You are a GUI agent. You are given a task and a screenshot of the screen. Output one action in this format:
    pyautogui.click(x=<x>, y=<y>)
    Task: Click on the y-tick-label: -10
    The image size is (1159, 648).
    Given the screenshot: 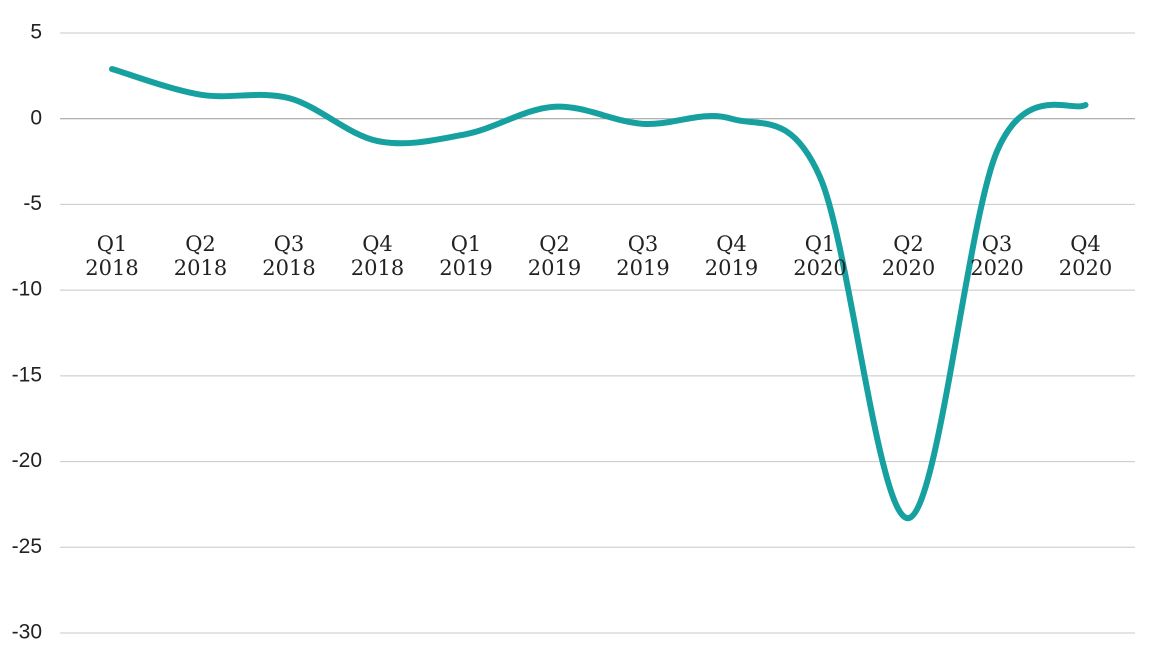 What is the action you would take?
    pyautogui.click(x=27, y=289)
    